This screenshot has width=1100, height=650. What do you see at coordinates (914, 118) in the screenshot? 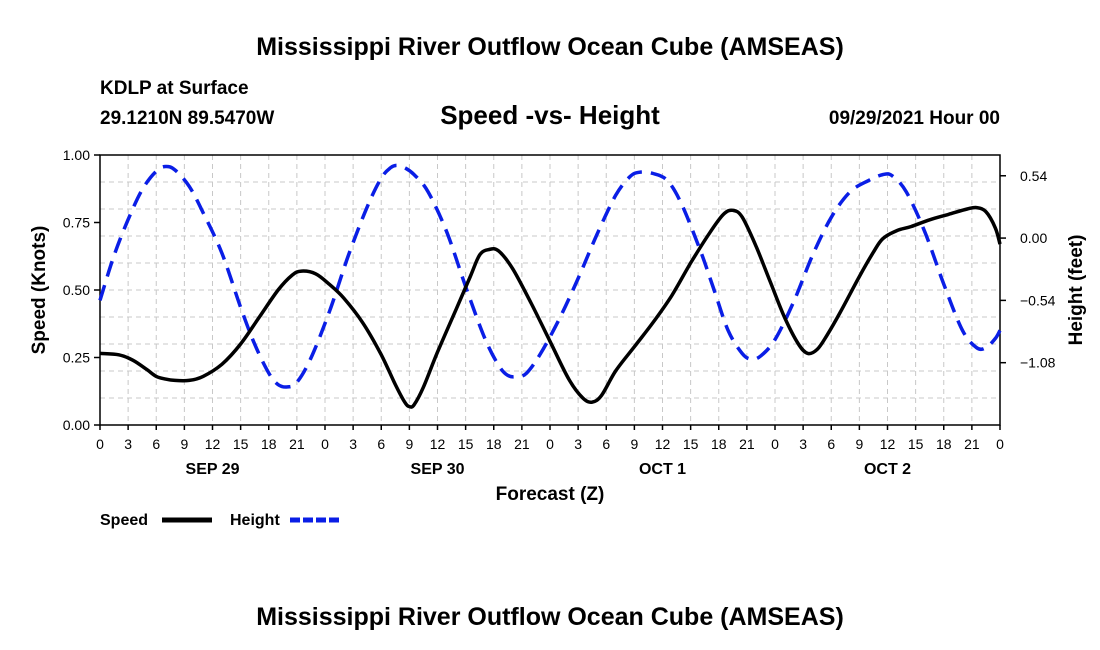
I see `forecast-datetime: 09/29/2021 Hour 00` at bounding box center [914, 118].